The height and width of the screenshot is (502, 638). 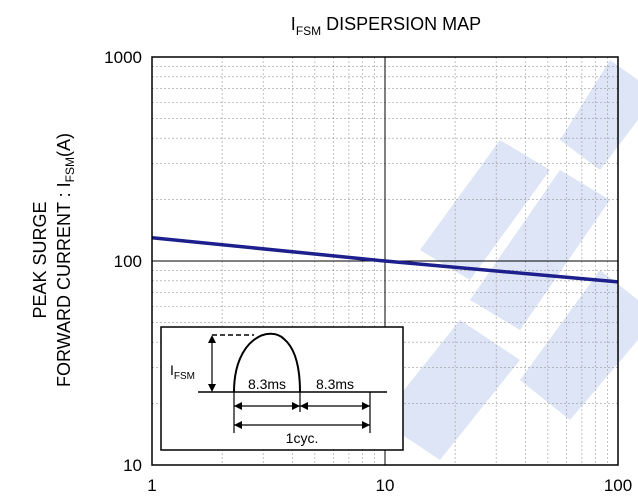 What do you see at coordinates (302, 438) in the screenshot?
I see `cycle-label: 1cyc.` at bounding box center [302, 438].